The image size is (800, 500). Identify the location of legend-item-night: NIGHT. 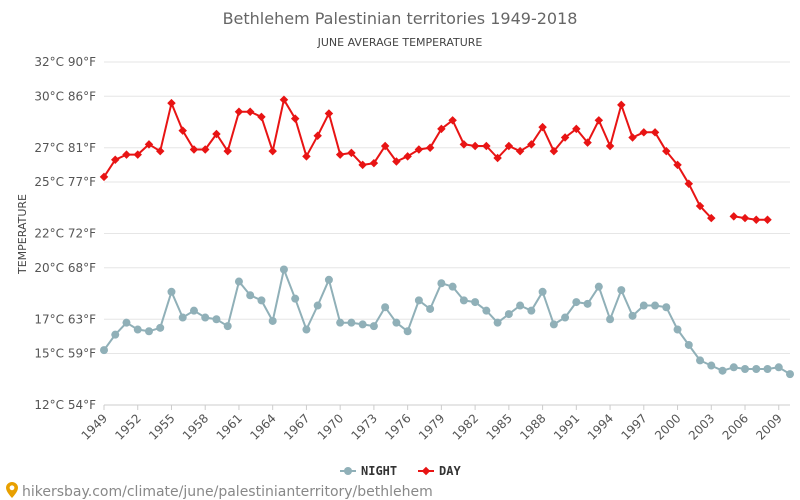
(368, 471).